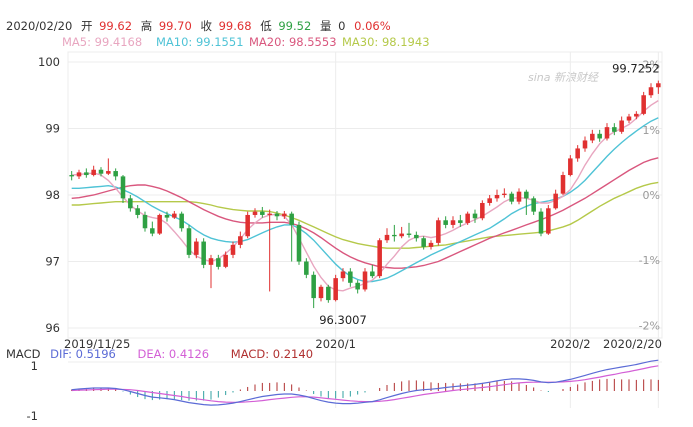  I want to click on header-date: 2020/02/20, so click(39, 26).